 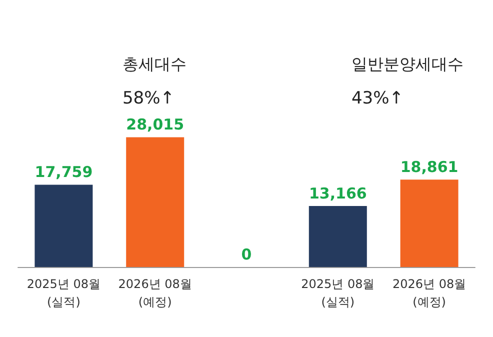 I want to click on data-label: 28,015, so click(x=155, y=125).